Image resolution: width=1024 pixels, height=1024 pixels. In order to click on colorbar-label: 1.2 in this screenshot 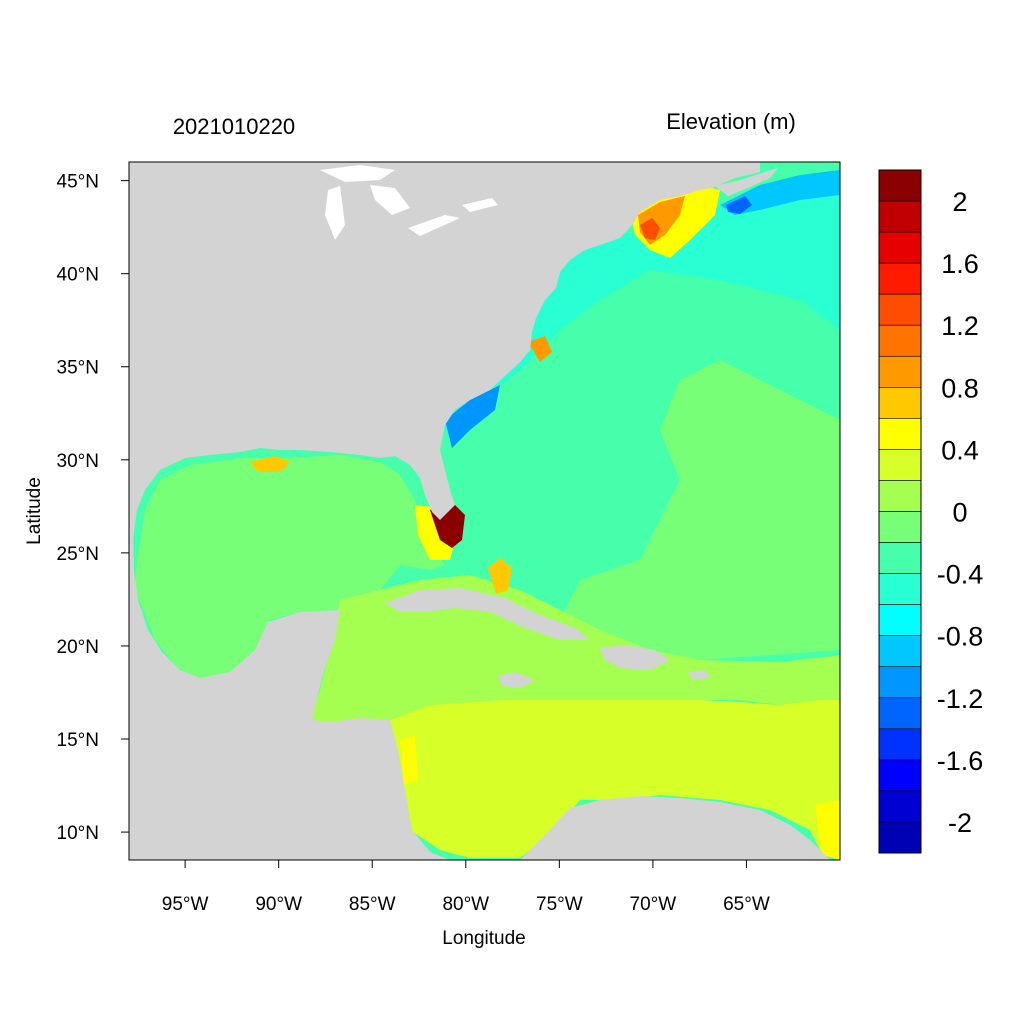, I will do `click(960, 326)`.